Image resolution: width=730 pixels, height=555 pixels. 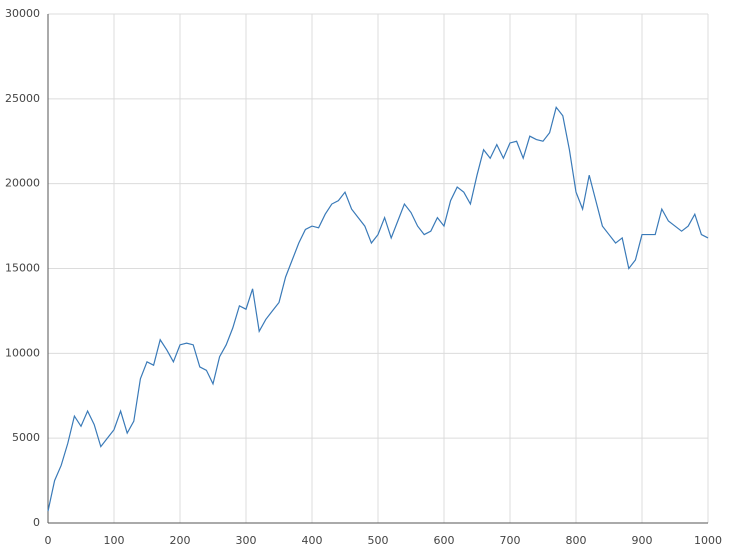 What do you see at coordinates (36, 522) in the screenshot?
I see `y-tick-label: 0` at bounding box center [36, 522].